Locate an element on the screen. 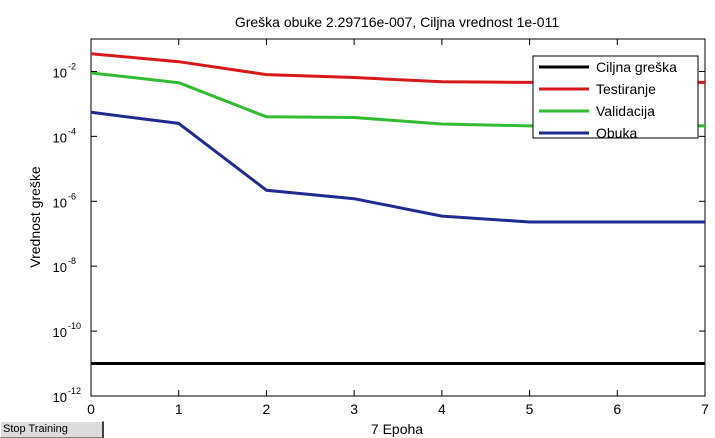 This screenshot has width=715, height=438. x-tick-label: 6 is located at coordinates (617, 409).